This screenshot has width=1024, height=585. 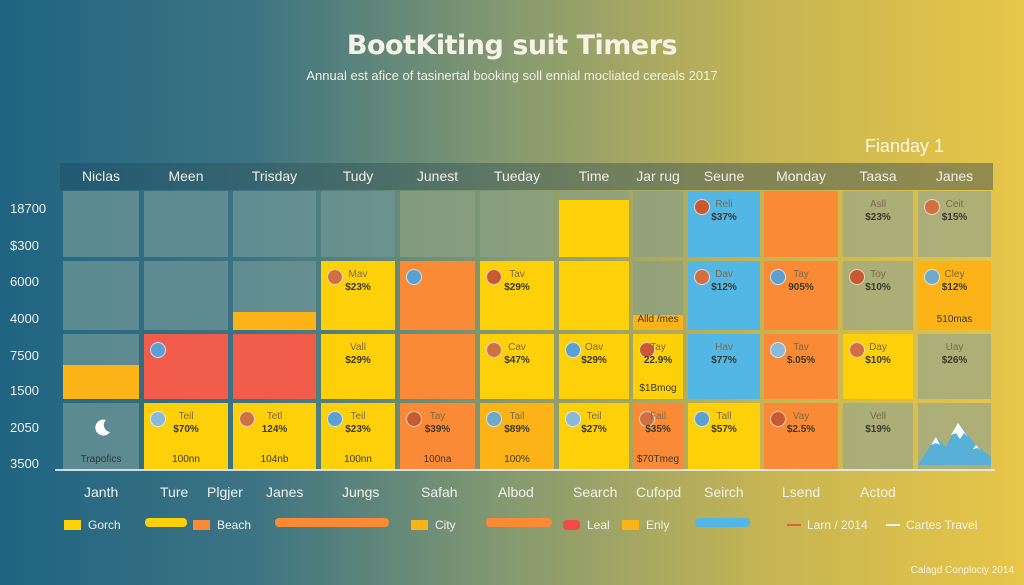 I want to click on cell-label: Oav $29%, so click(x=594, y=354).